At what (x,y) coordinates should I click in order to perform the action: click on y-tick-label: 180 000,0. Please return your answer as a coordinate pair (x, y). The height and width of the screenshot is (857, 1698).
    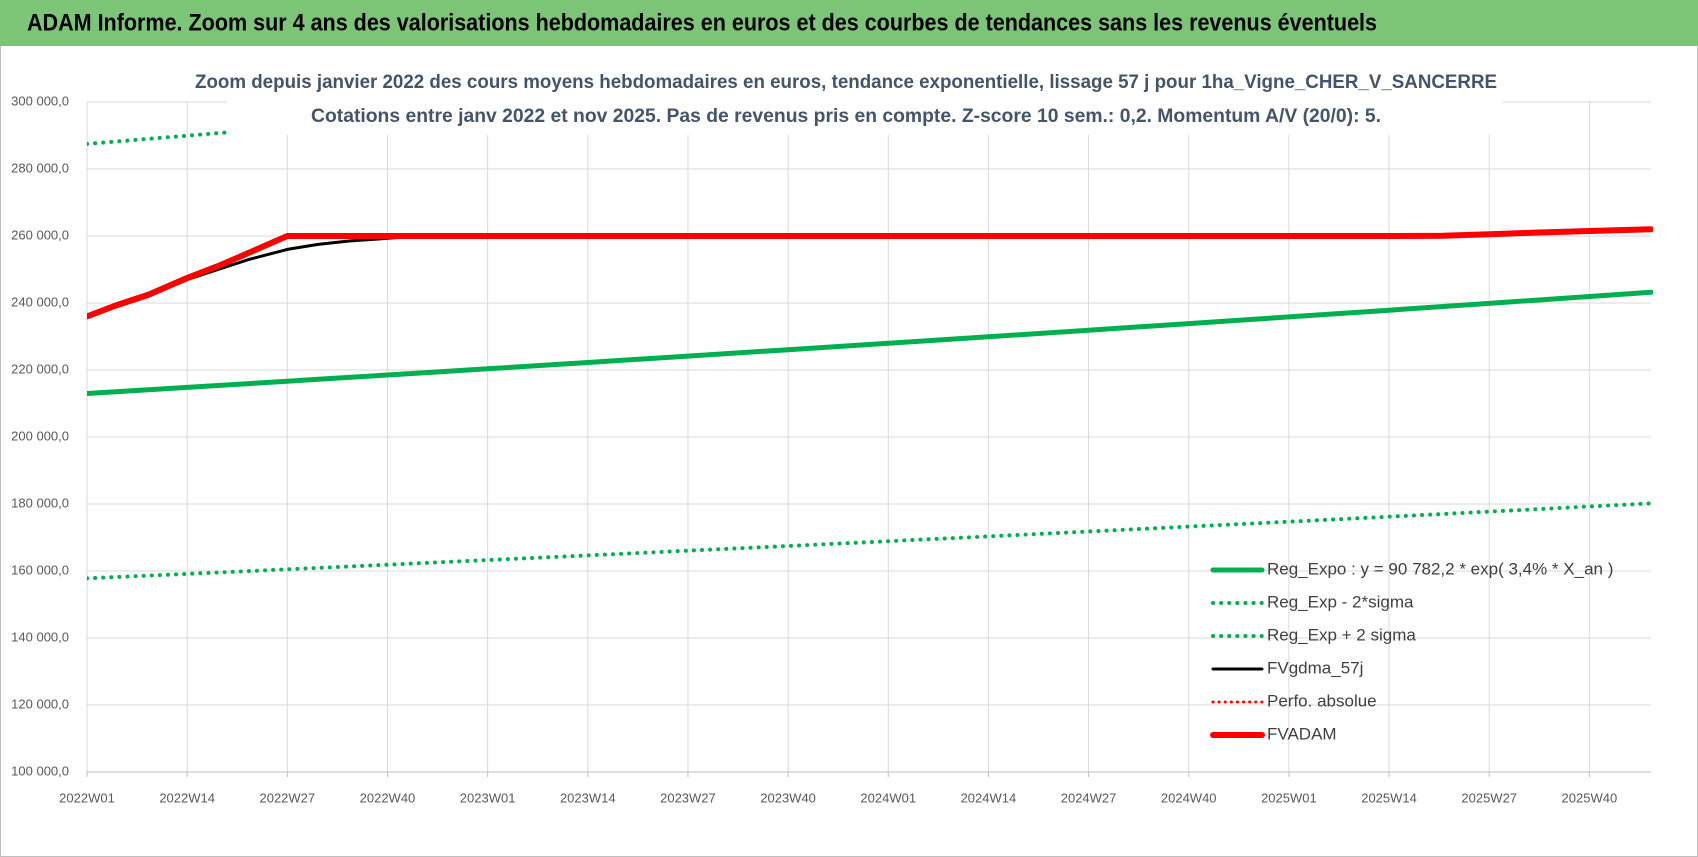
    Looking at the image, I should click on (40, 502).